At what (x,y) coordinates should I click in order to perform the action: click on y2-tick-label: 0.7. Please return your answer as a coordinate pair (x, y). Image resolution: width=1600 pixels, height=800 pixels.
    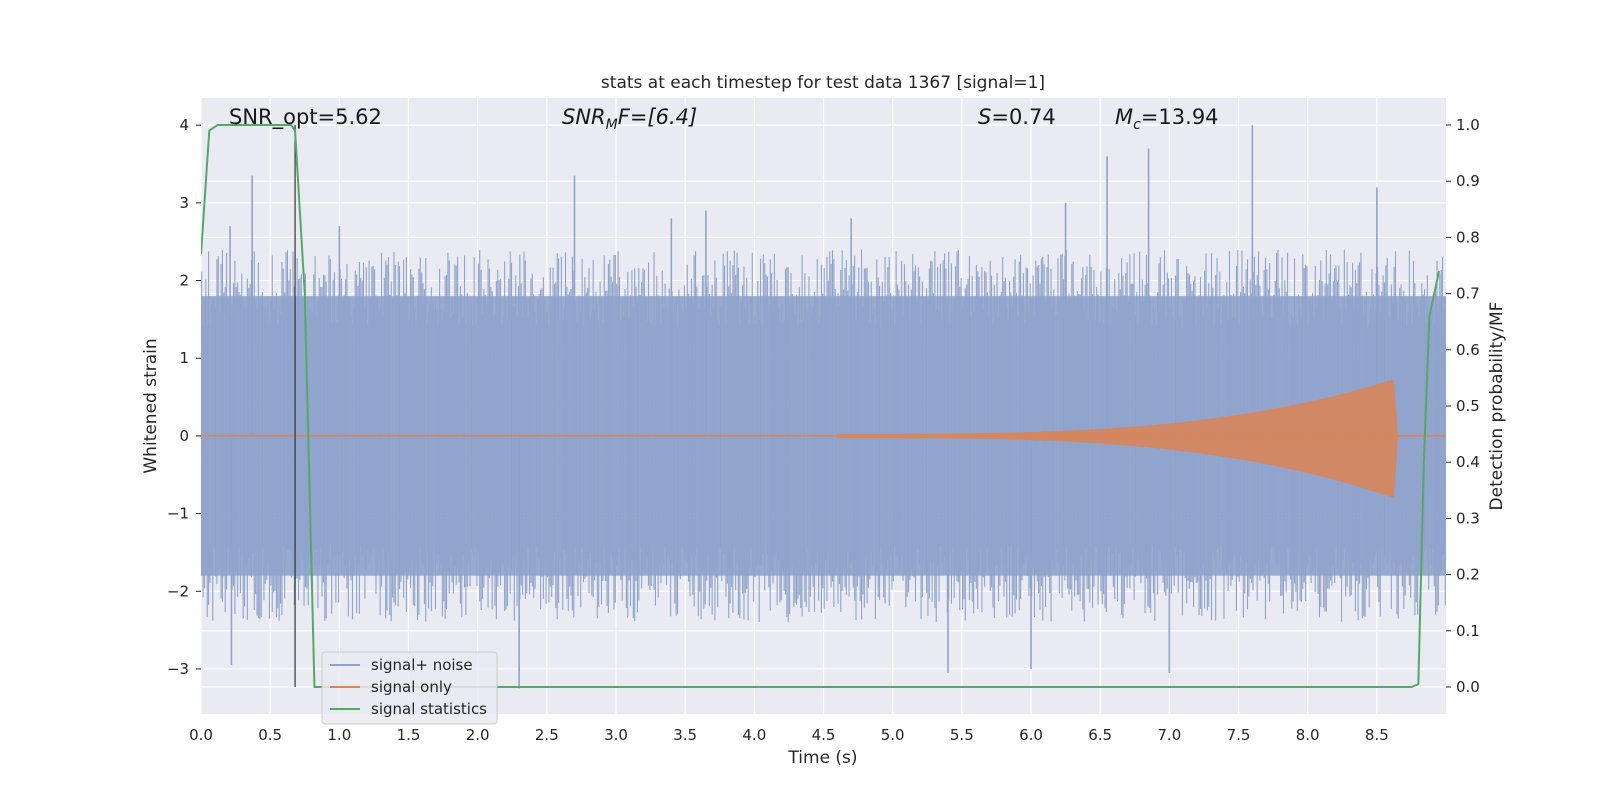
    Looking at the image, I should click on (1468, 294).